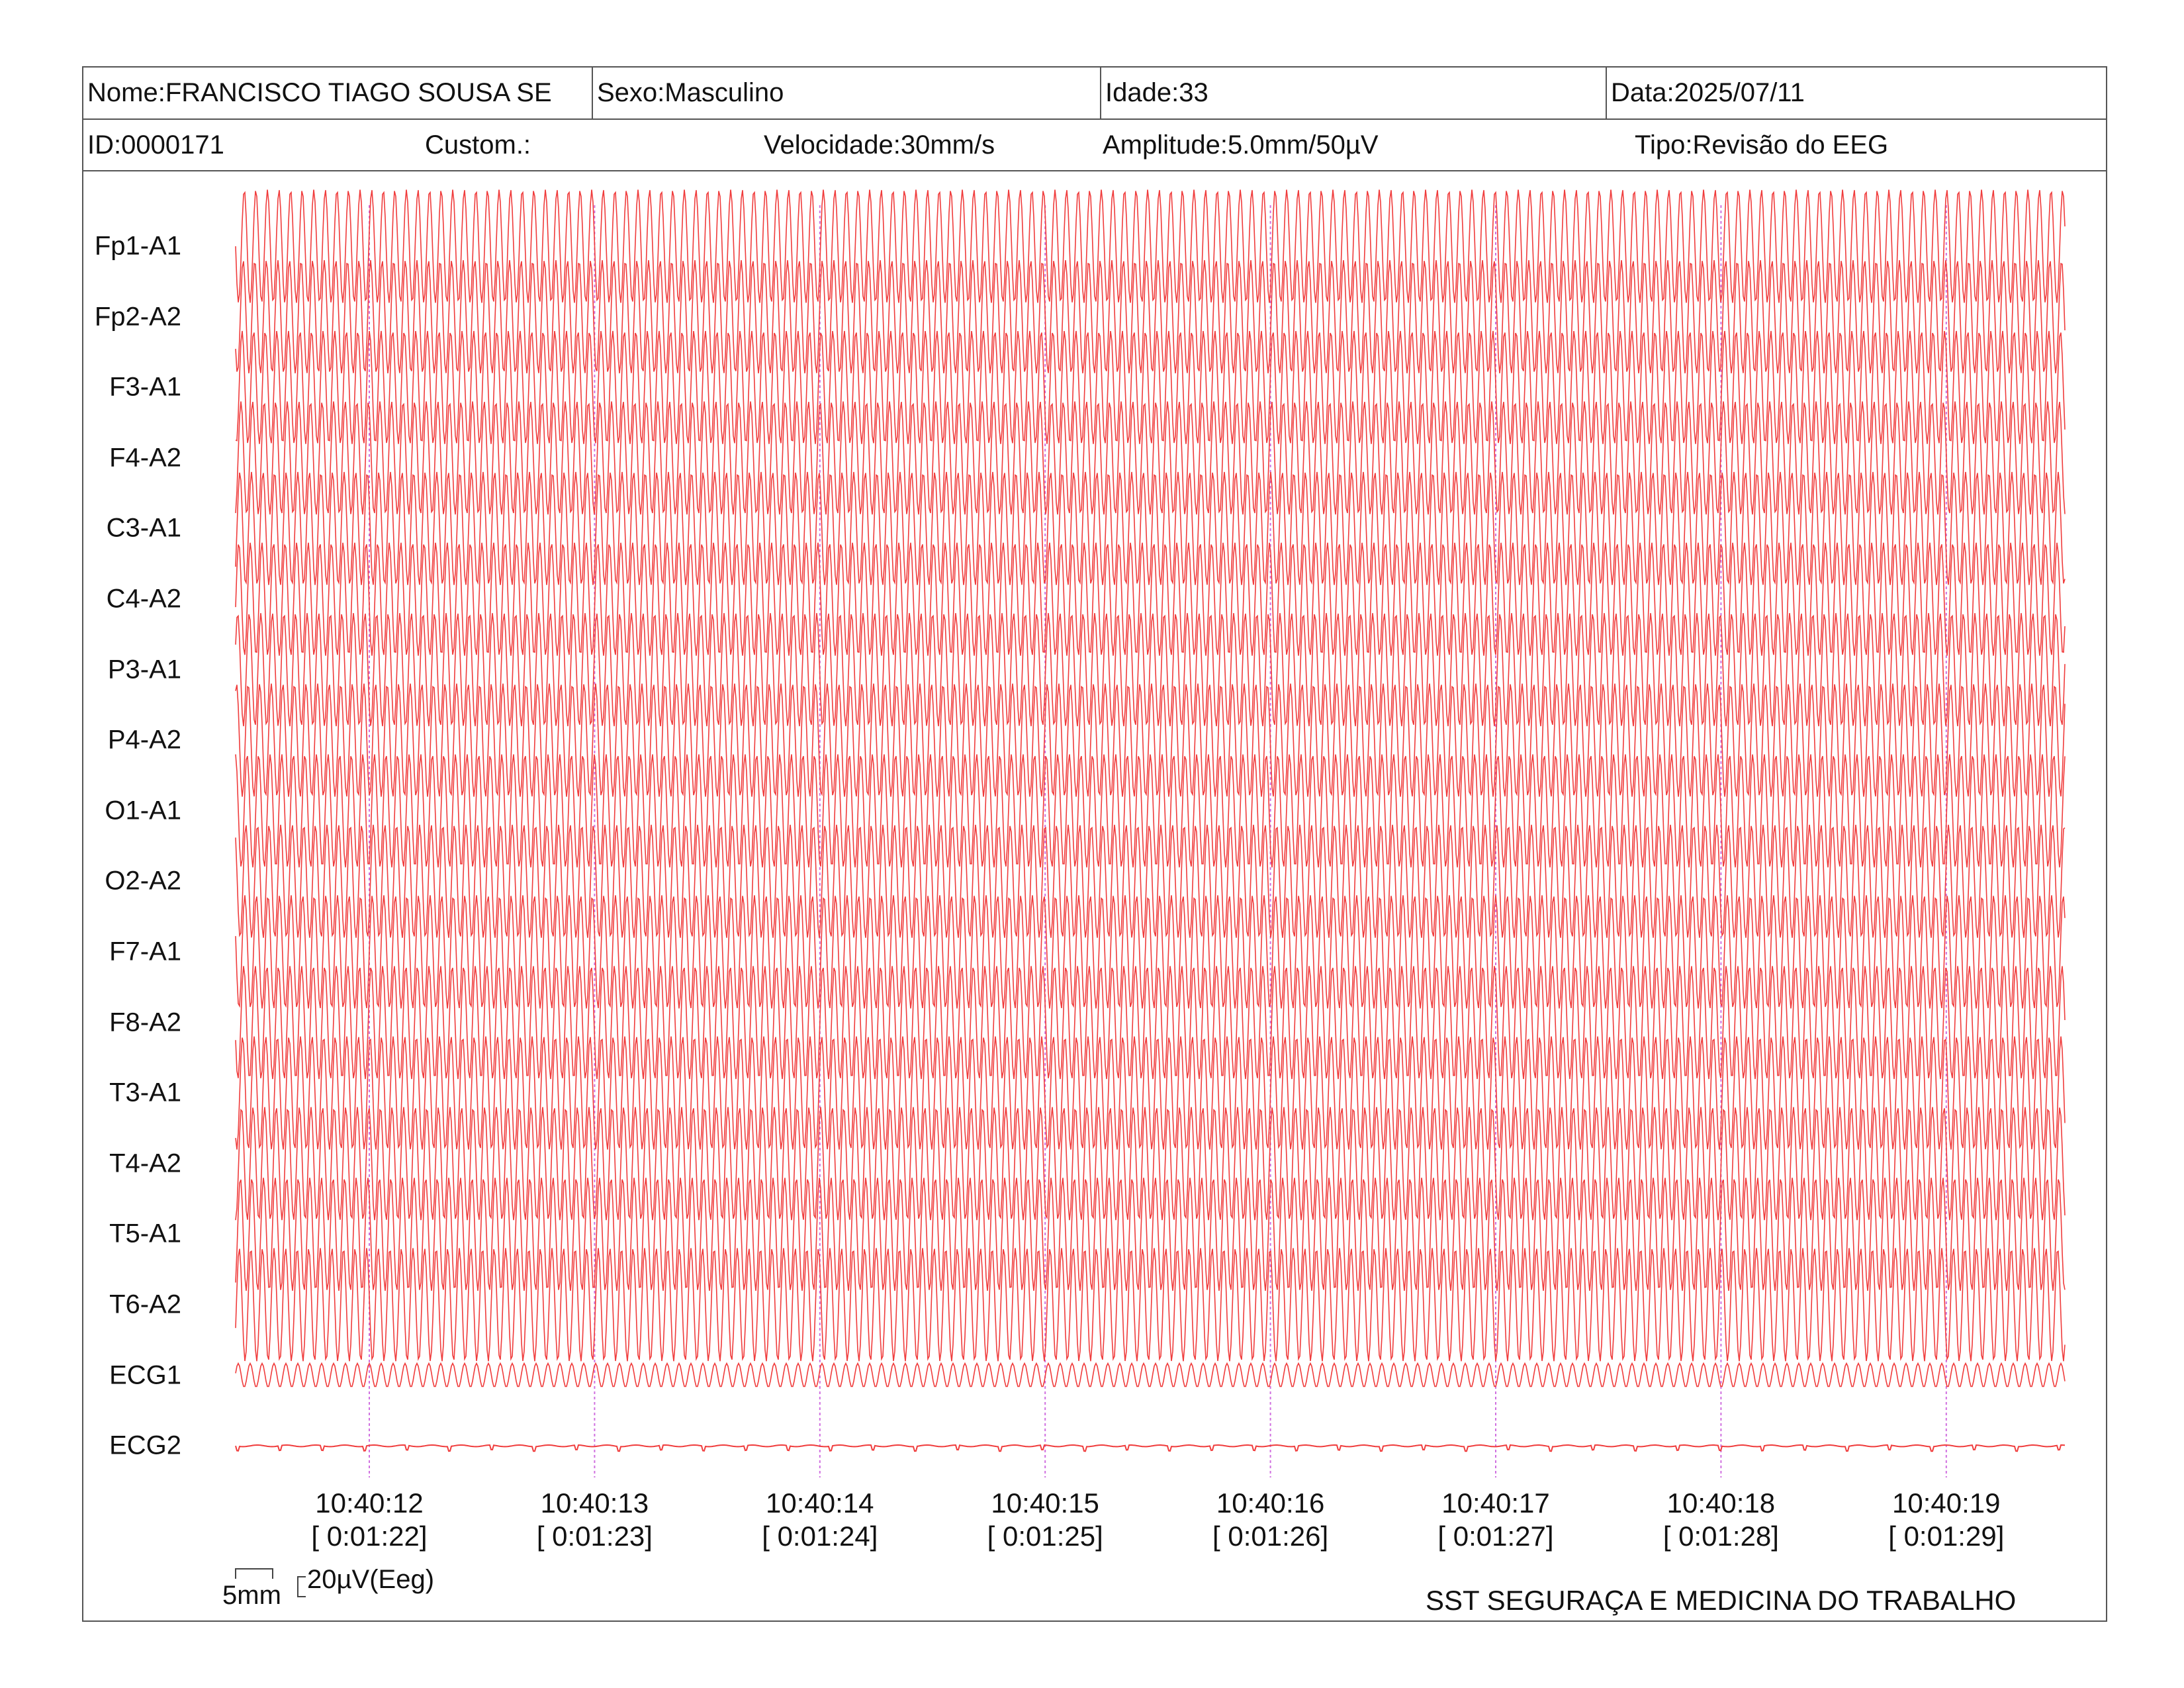 The image size is (2184, 1688). What do you see at coordinates (254, 1573) in the screenshot?
I see `time-scale-bracket-icon` at bounding box center [254, 1573].